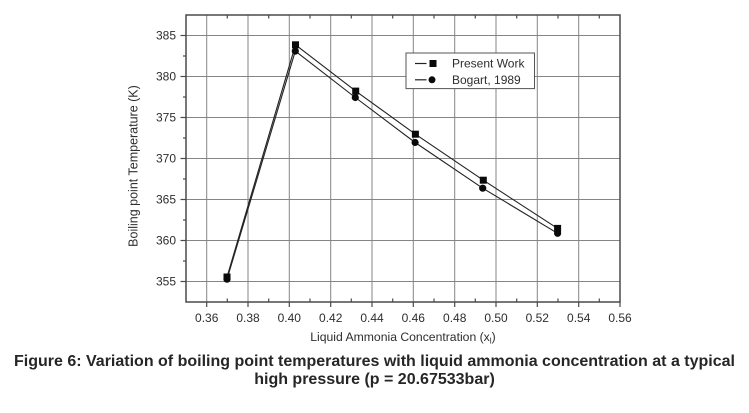 The height and width of the screenshot is (413, 749). What do you see at coordinates (579, 318) in the screenshot?
I see `svg-text: 0.54` at bounding box center [579, 318].